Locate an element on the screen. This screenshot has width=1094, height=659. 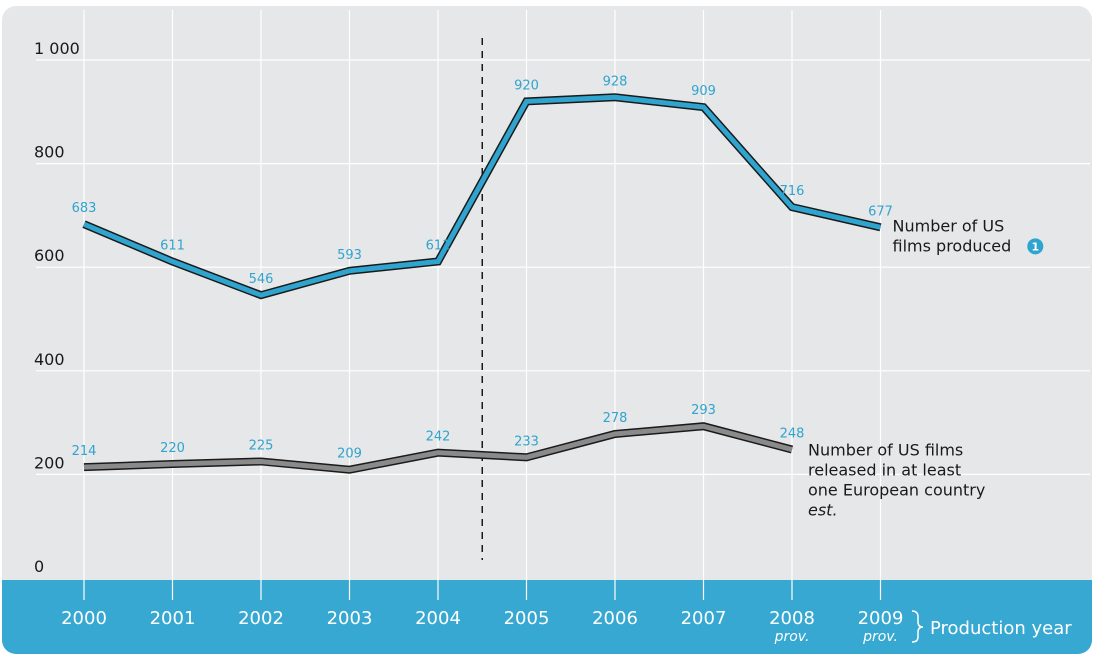
x-axis-band is located at coordinates (547, 617).